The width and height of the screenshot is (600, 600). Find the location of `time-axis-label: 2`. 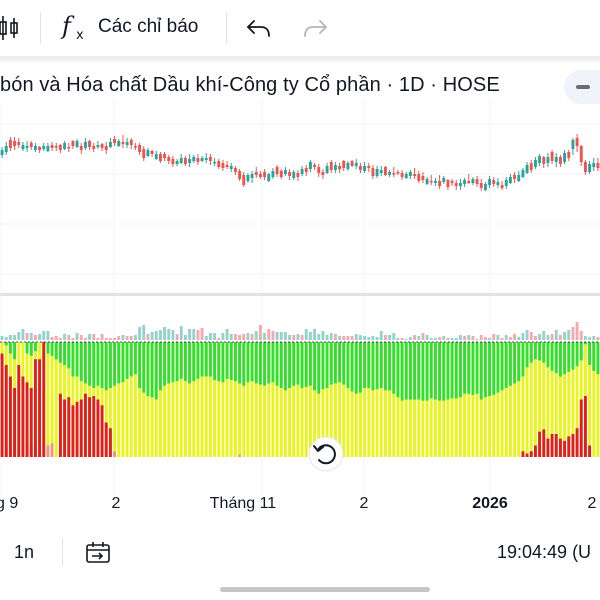

time-axis-label: 2 is located at coordinates (116, 503).